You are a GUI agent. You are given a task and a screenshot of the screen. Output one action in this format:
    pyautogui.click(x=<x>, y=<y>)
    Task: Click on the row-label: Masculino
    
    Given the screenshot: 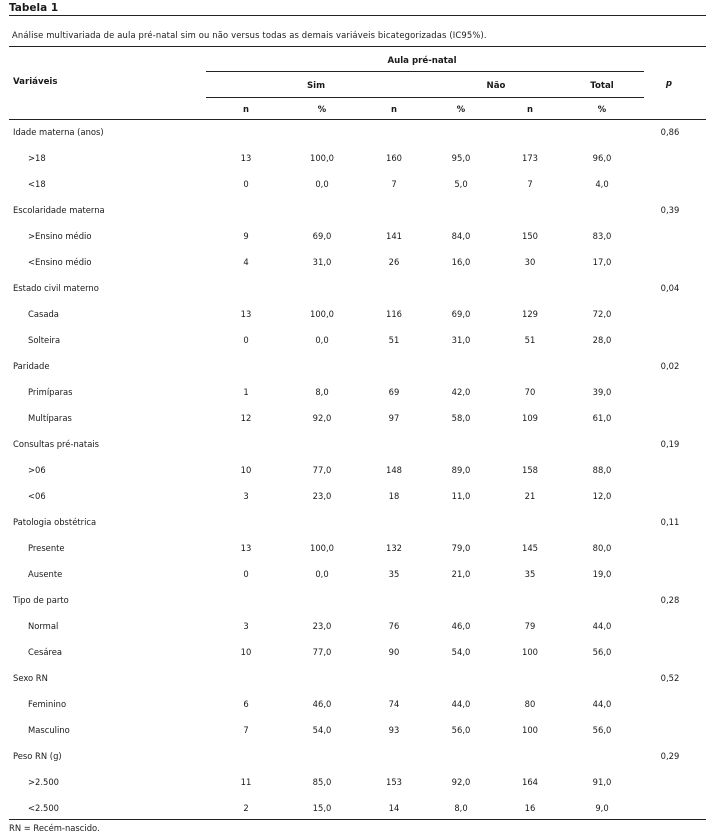 What is the action you would take?
    pyautogui.click(x=49, y=730)
    